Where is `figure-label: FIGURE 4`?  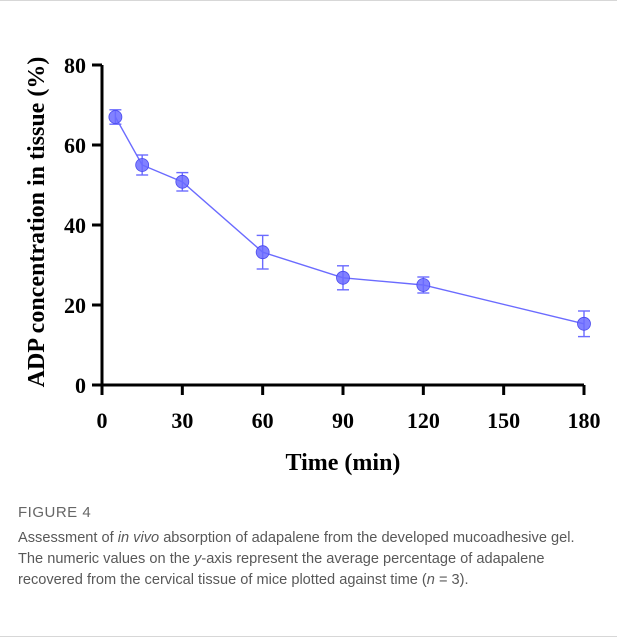 figure-label: FIGURE 4 is located at coordinates (55, 512).